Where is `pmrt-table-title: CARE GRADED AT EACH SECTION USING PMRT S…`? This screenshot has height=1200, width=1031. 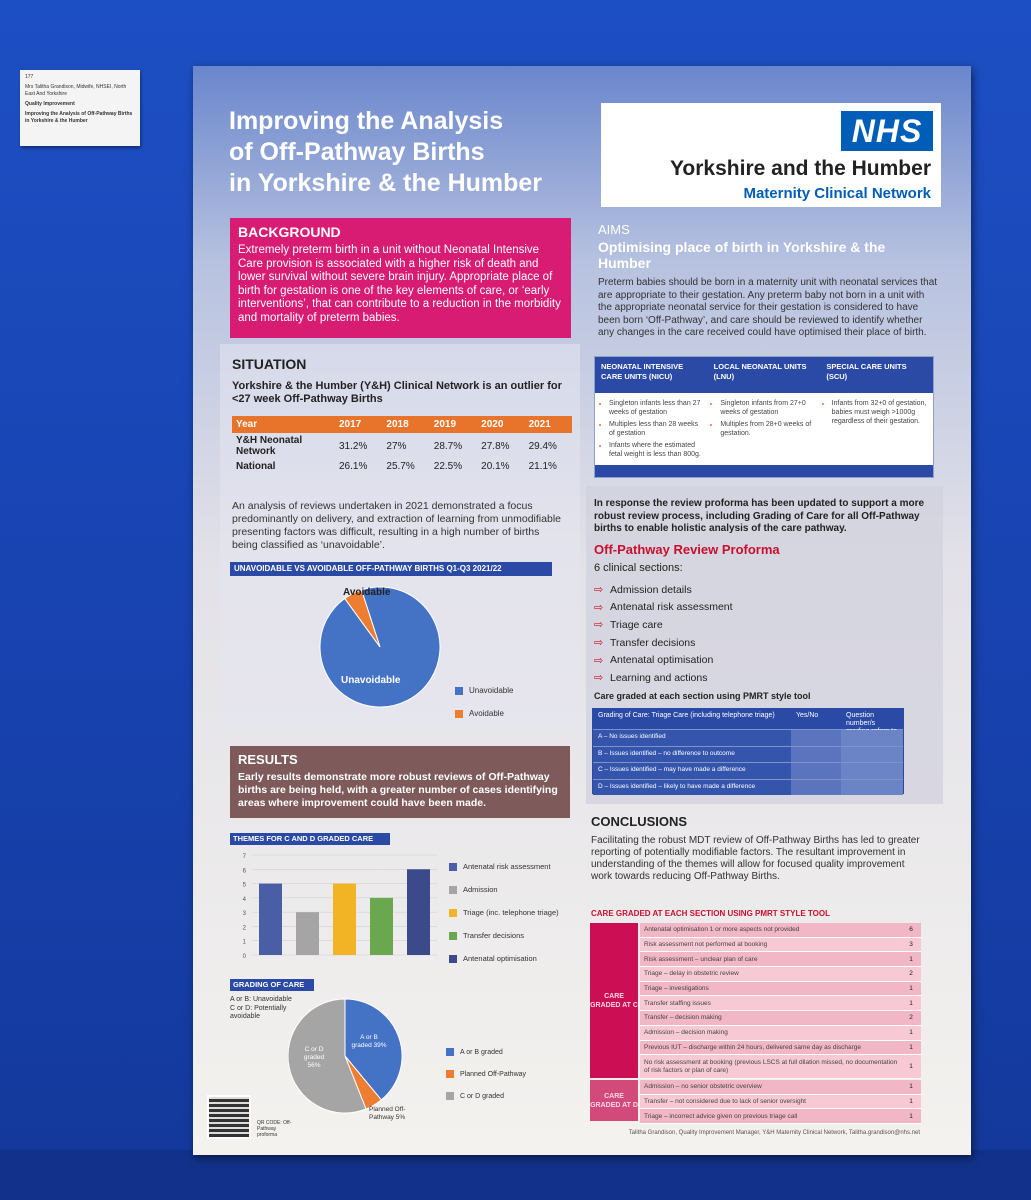
pmrt-table-title: CARE GRADED AT EACH SECTION USING PMRT S… is located at coordinates (710, 913).